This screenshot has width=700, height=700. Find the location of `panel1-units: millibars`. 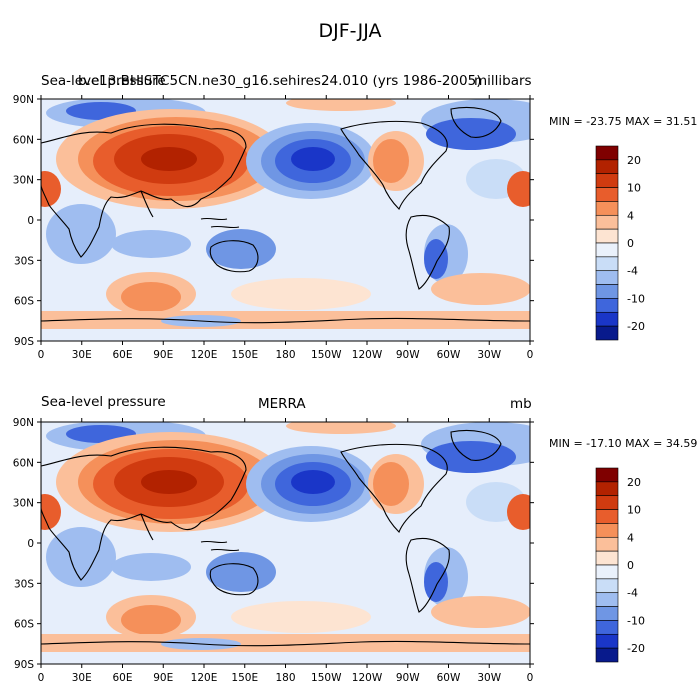

panel1-units: millibars is located at coordinates (503, 81).